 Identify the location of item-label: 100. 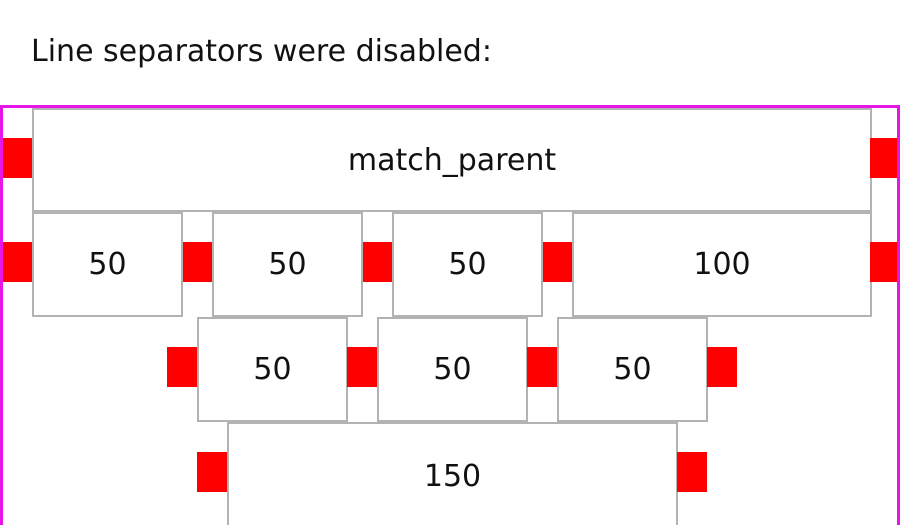
(722, 264).